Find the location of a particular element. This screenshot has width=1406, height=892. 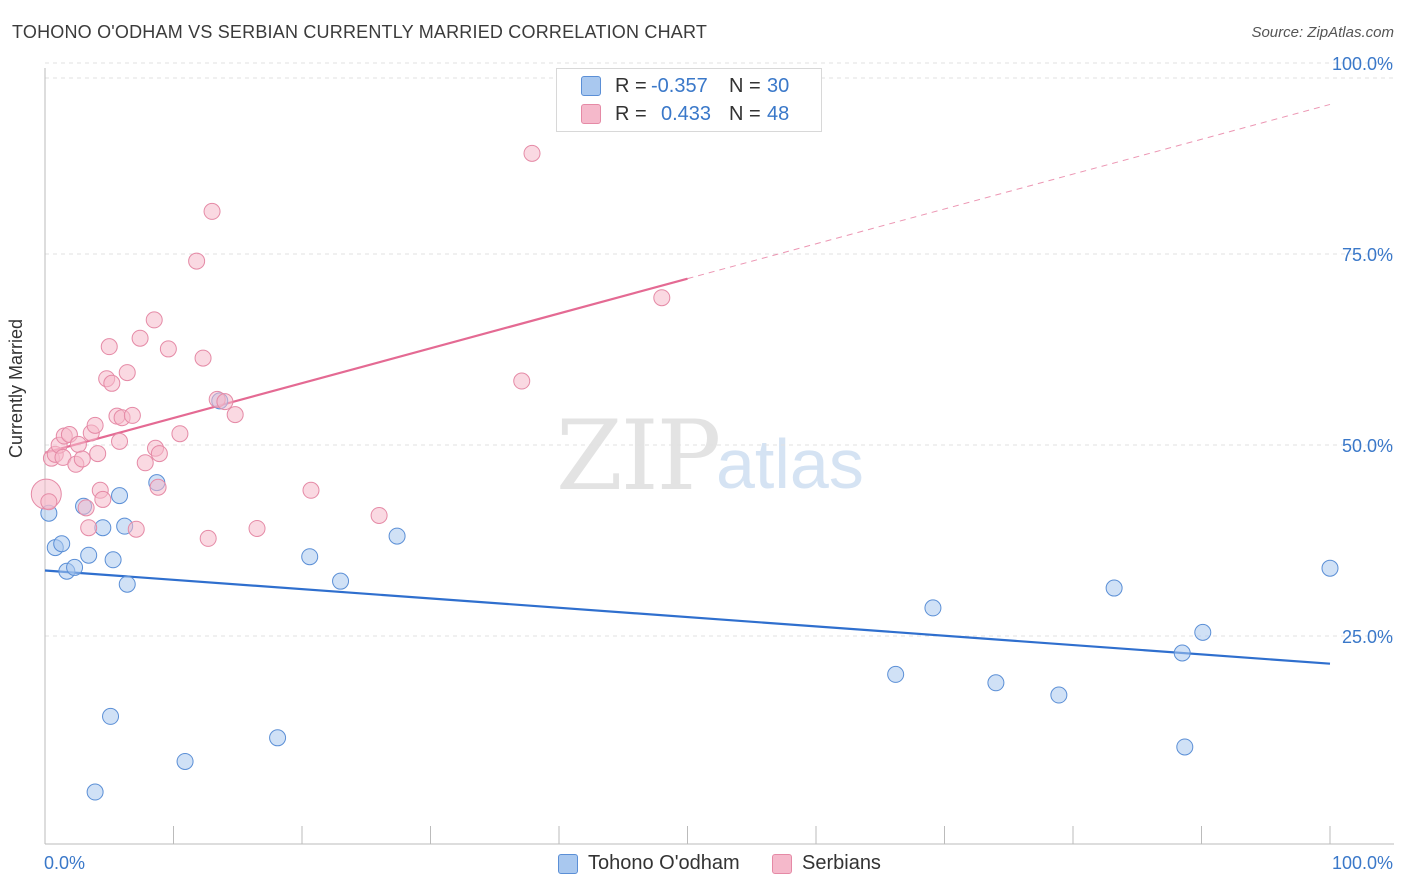

legend-label-serbians: Serbians is located at coordinates (841, 863).